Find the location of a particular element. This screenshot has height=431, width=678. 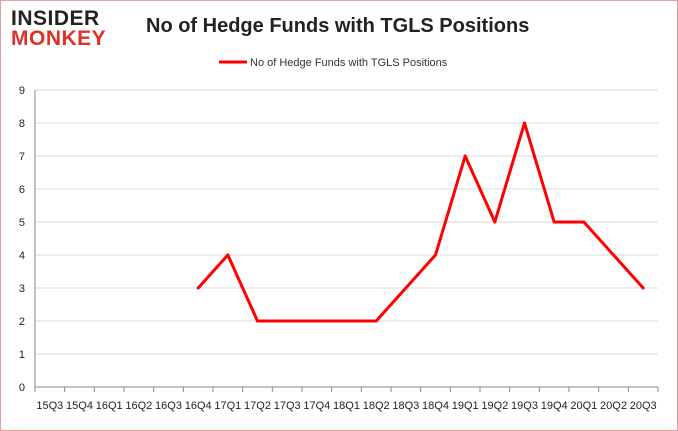

x-tick-label: 18Q4 is located at coordinates (435, 406).